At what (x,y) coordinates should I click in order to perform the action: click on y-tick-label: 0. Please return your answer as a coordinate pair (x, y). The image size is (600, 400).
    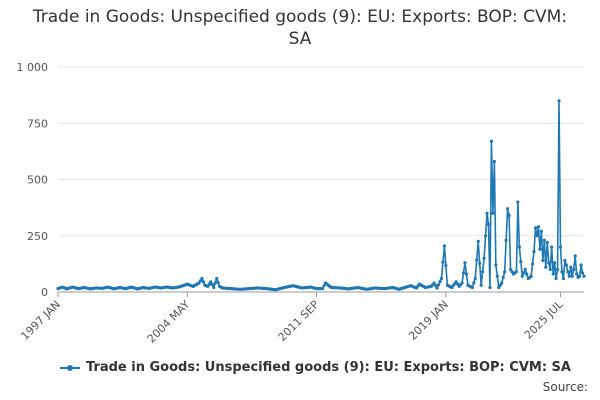
    Looking at the image, I should click on (44, 292).